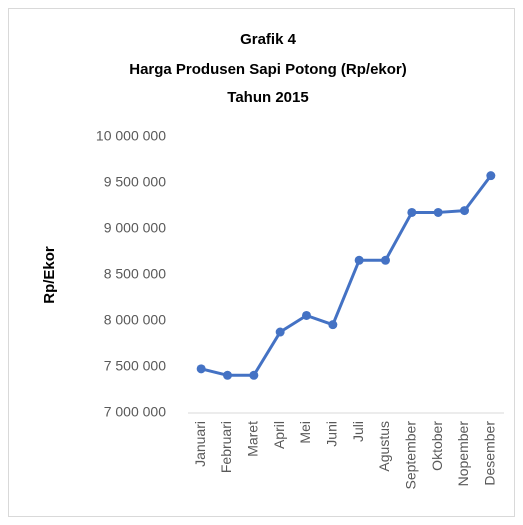 The width and height of the screenshot is (523, 525). I want to click on y-tick-label: 10 000 000, so click(131, 136).